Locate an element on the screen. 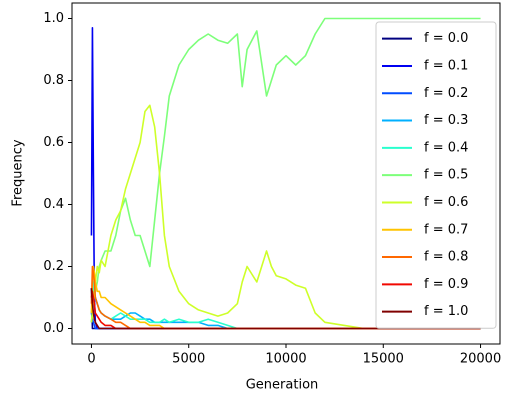  x-tick-label: 5000 is located at coordinates (188, 359).